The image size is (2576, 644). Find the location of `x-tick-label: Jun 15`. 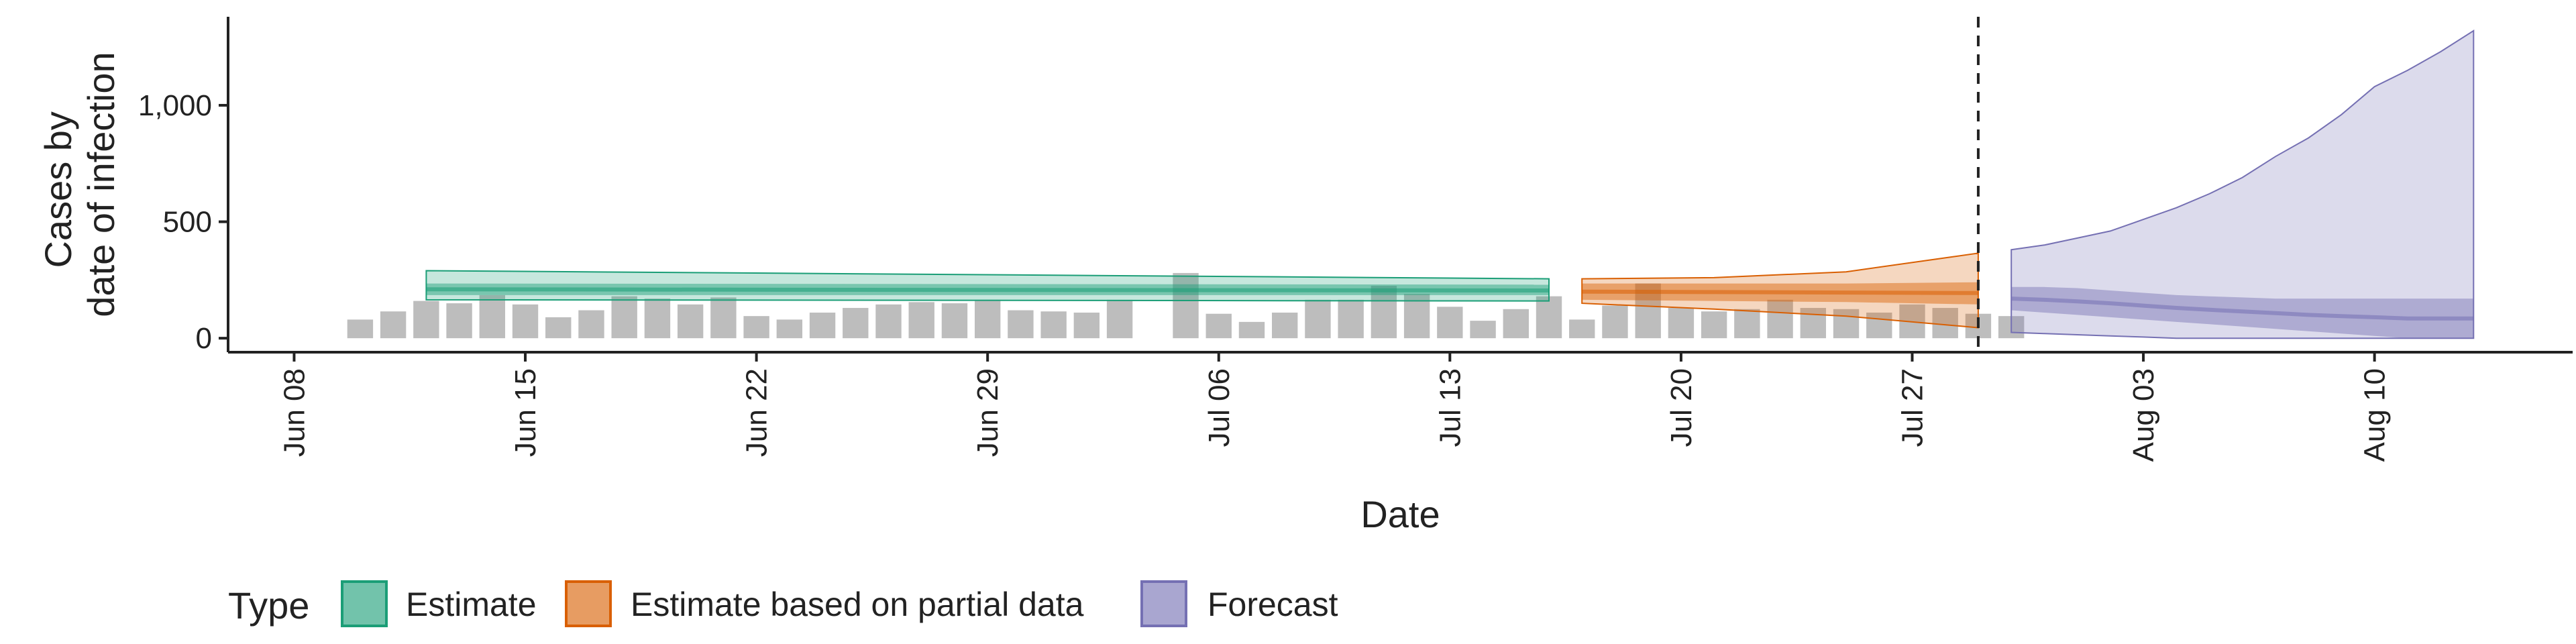

x-tick-label: Jun 15 is located at coordinates (525, 412).